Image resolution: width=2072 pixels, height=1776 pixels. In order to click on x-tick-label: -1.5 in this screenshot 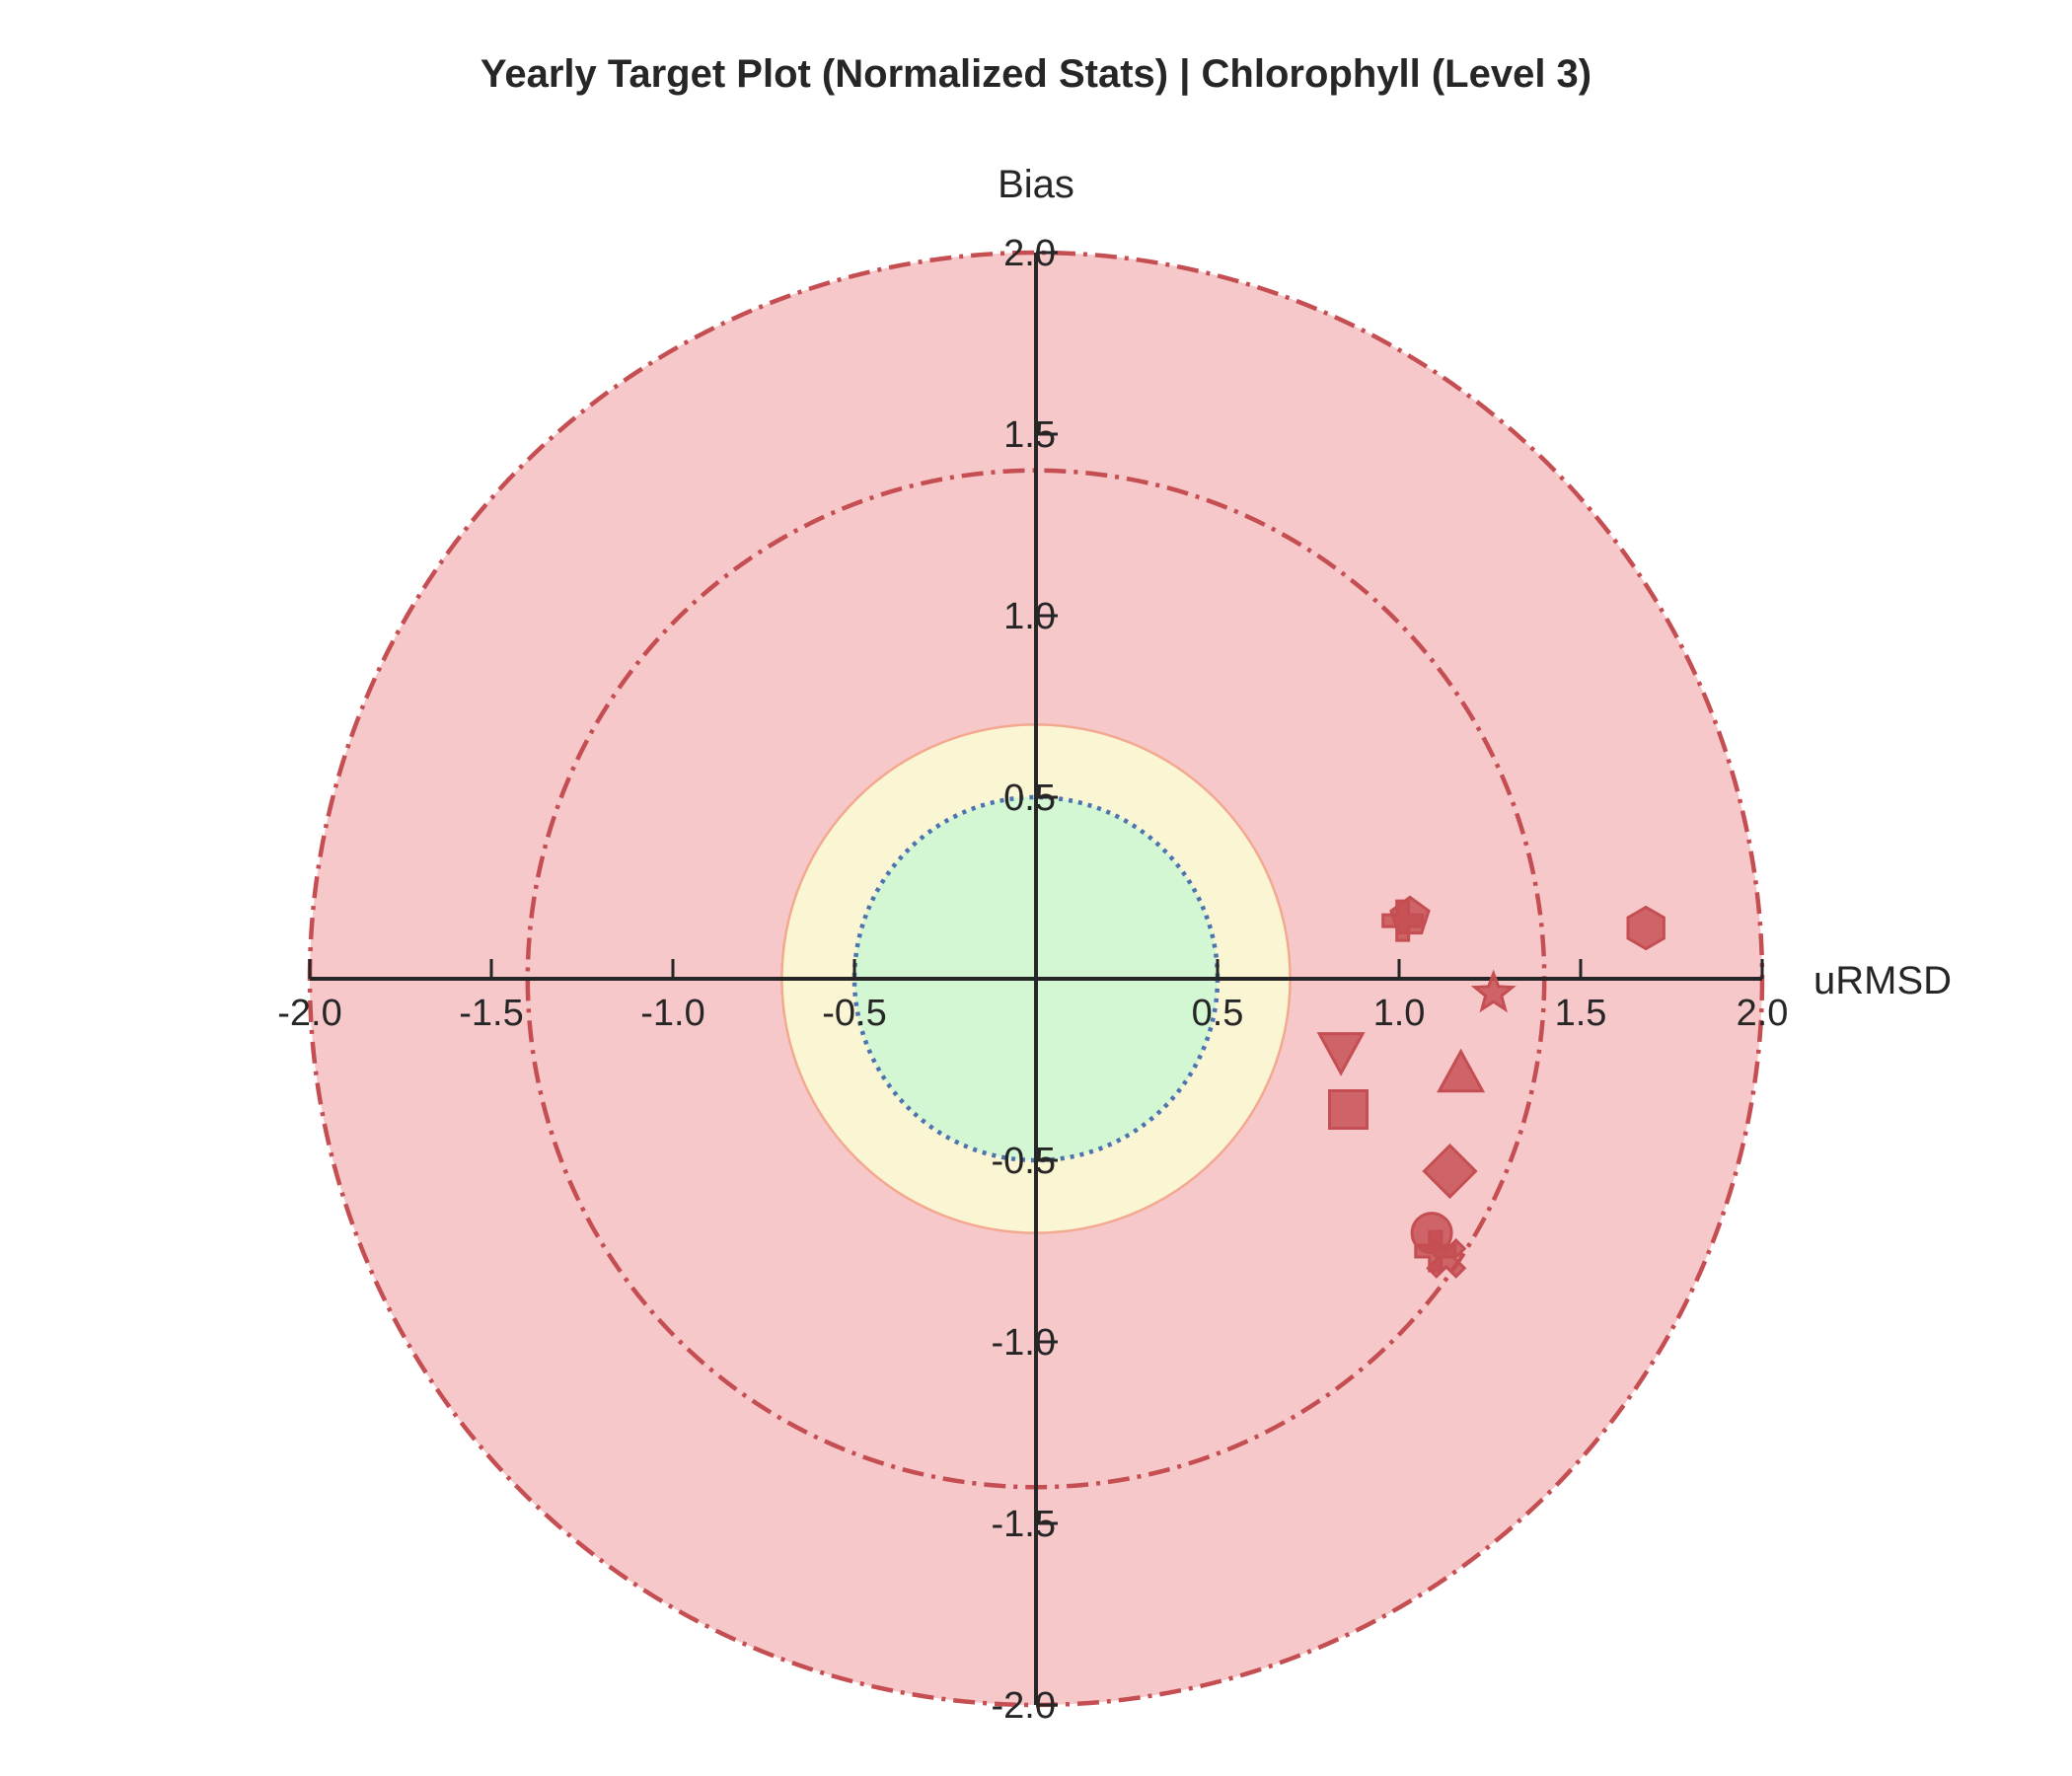, I will do `click(491, 1014)`.